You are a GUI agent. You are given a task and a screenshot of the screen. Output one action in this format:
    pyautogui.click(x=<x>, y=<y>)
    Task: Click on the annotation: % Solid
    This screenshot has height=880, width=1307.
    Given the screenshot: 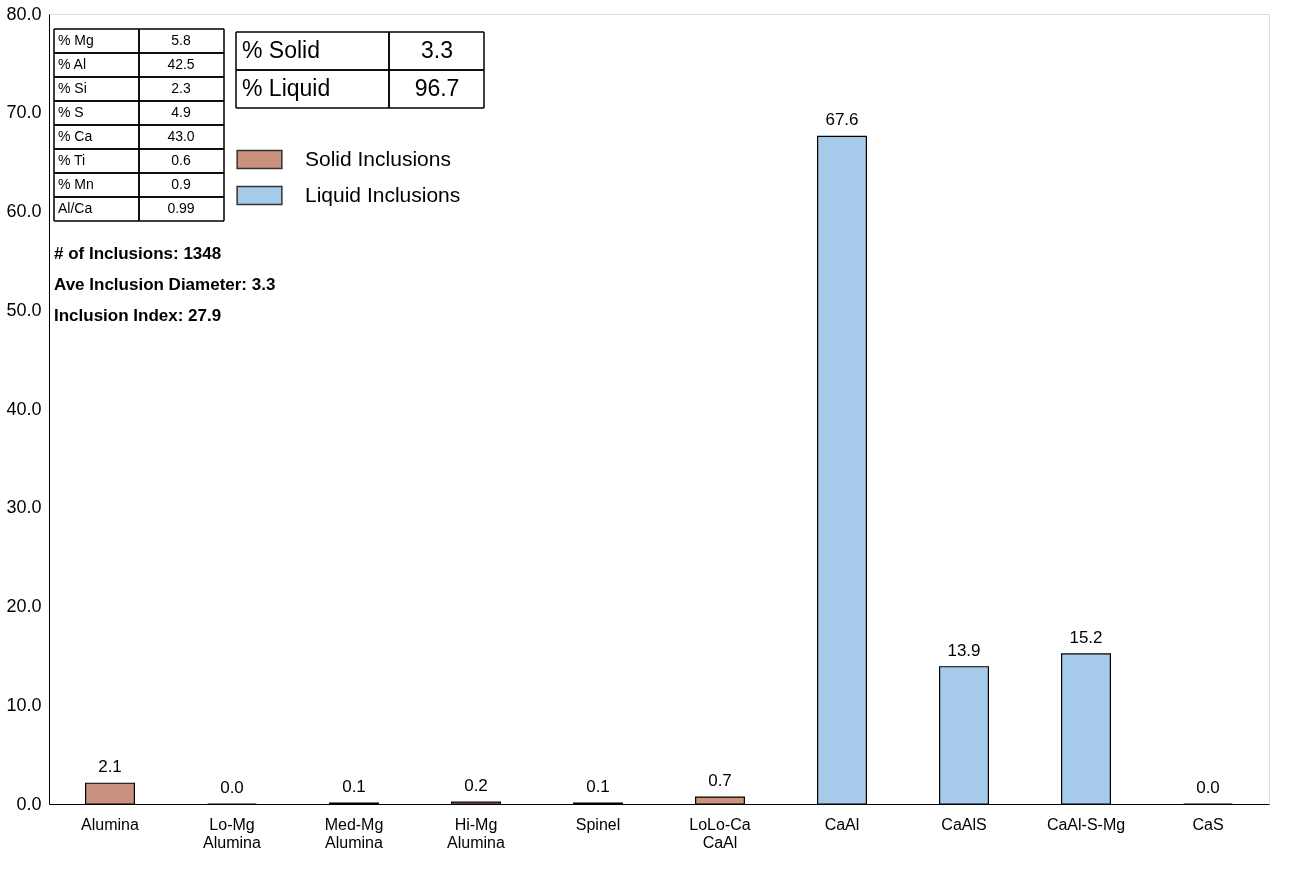 What is the action you would take?
    pyautogui.click(x=281, y=50)
    